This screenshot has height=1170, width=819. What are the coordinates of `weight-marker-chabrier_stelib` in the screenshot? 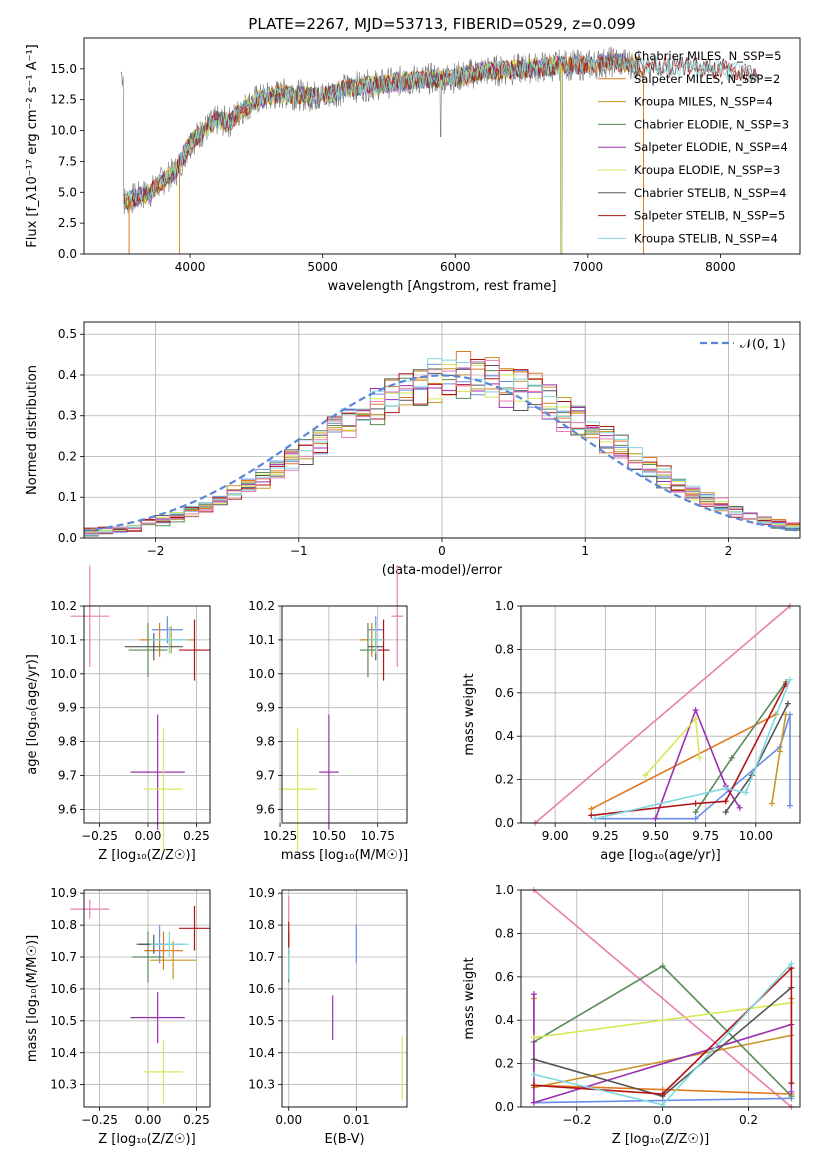 It's located at (725, 812).